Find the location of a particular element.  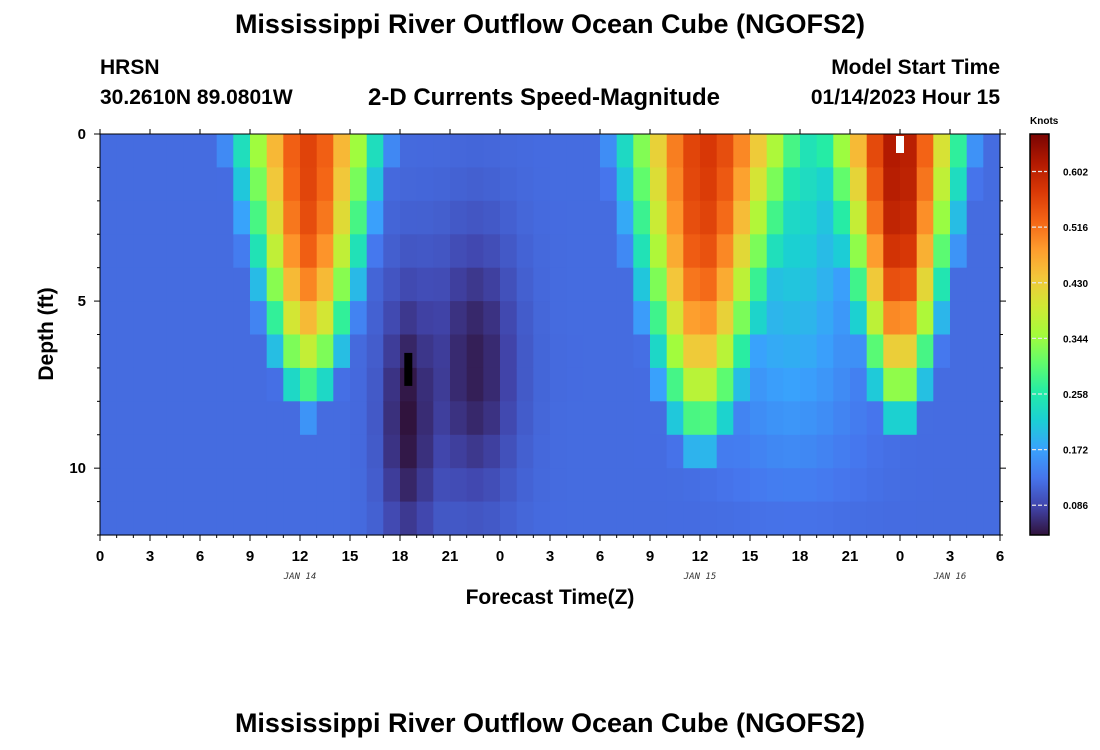

station-id: HRSN is located at coordinates (130, 67).